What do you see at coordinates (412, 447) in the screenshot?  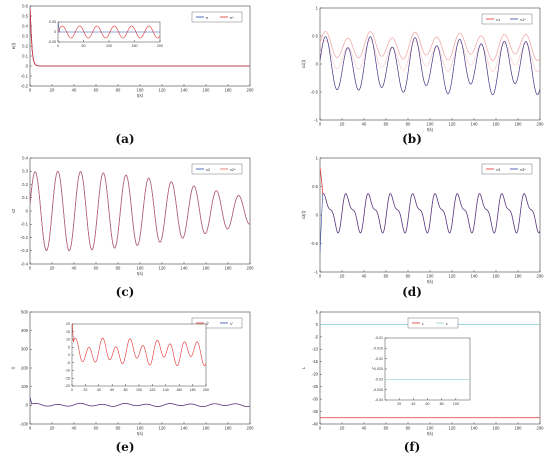 I see `panel-caption: (f)` at bounding box center [412, 447].